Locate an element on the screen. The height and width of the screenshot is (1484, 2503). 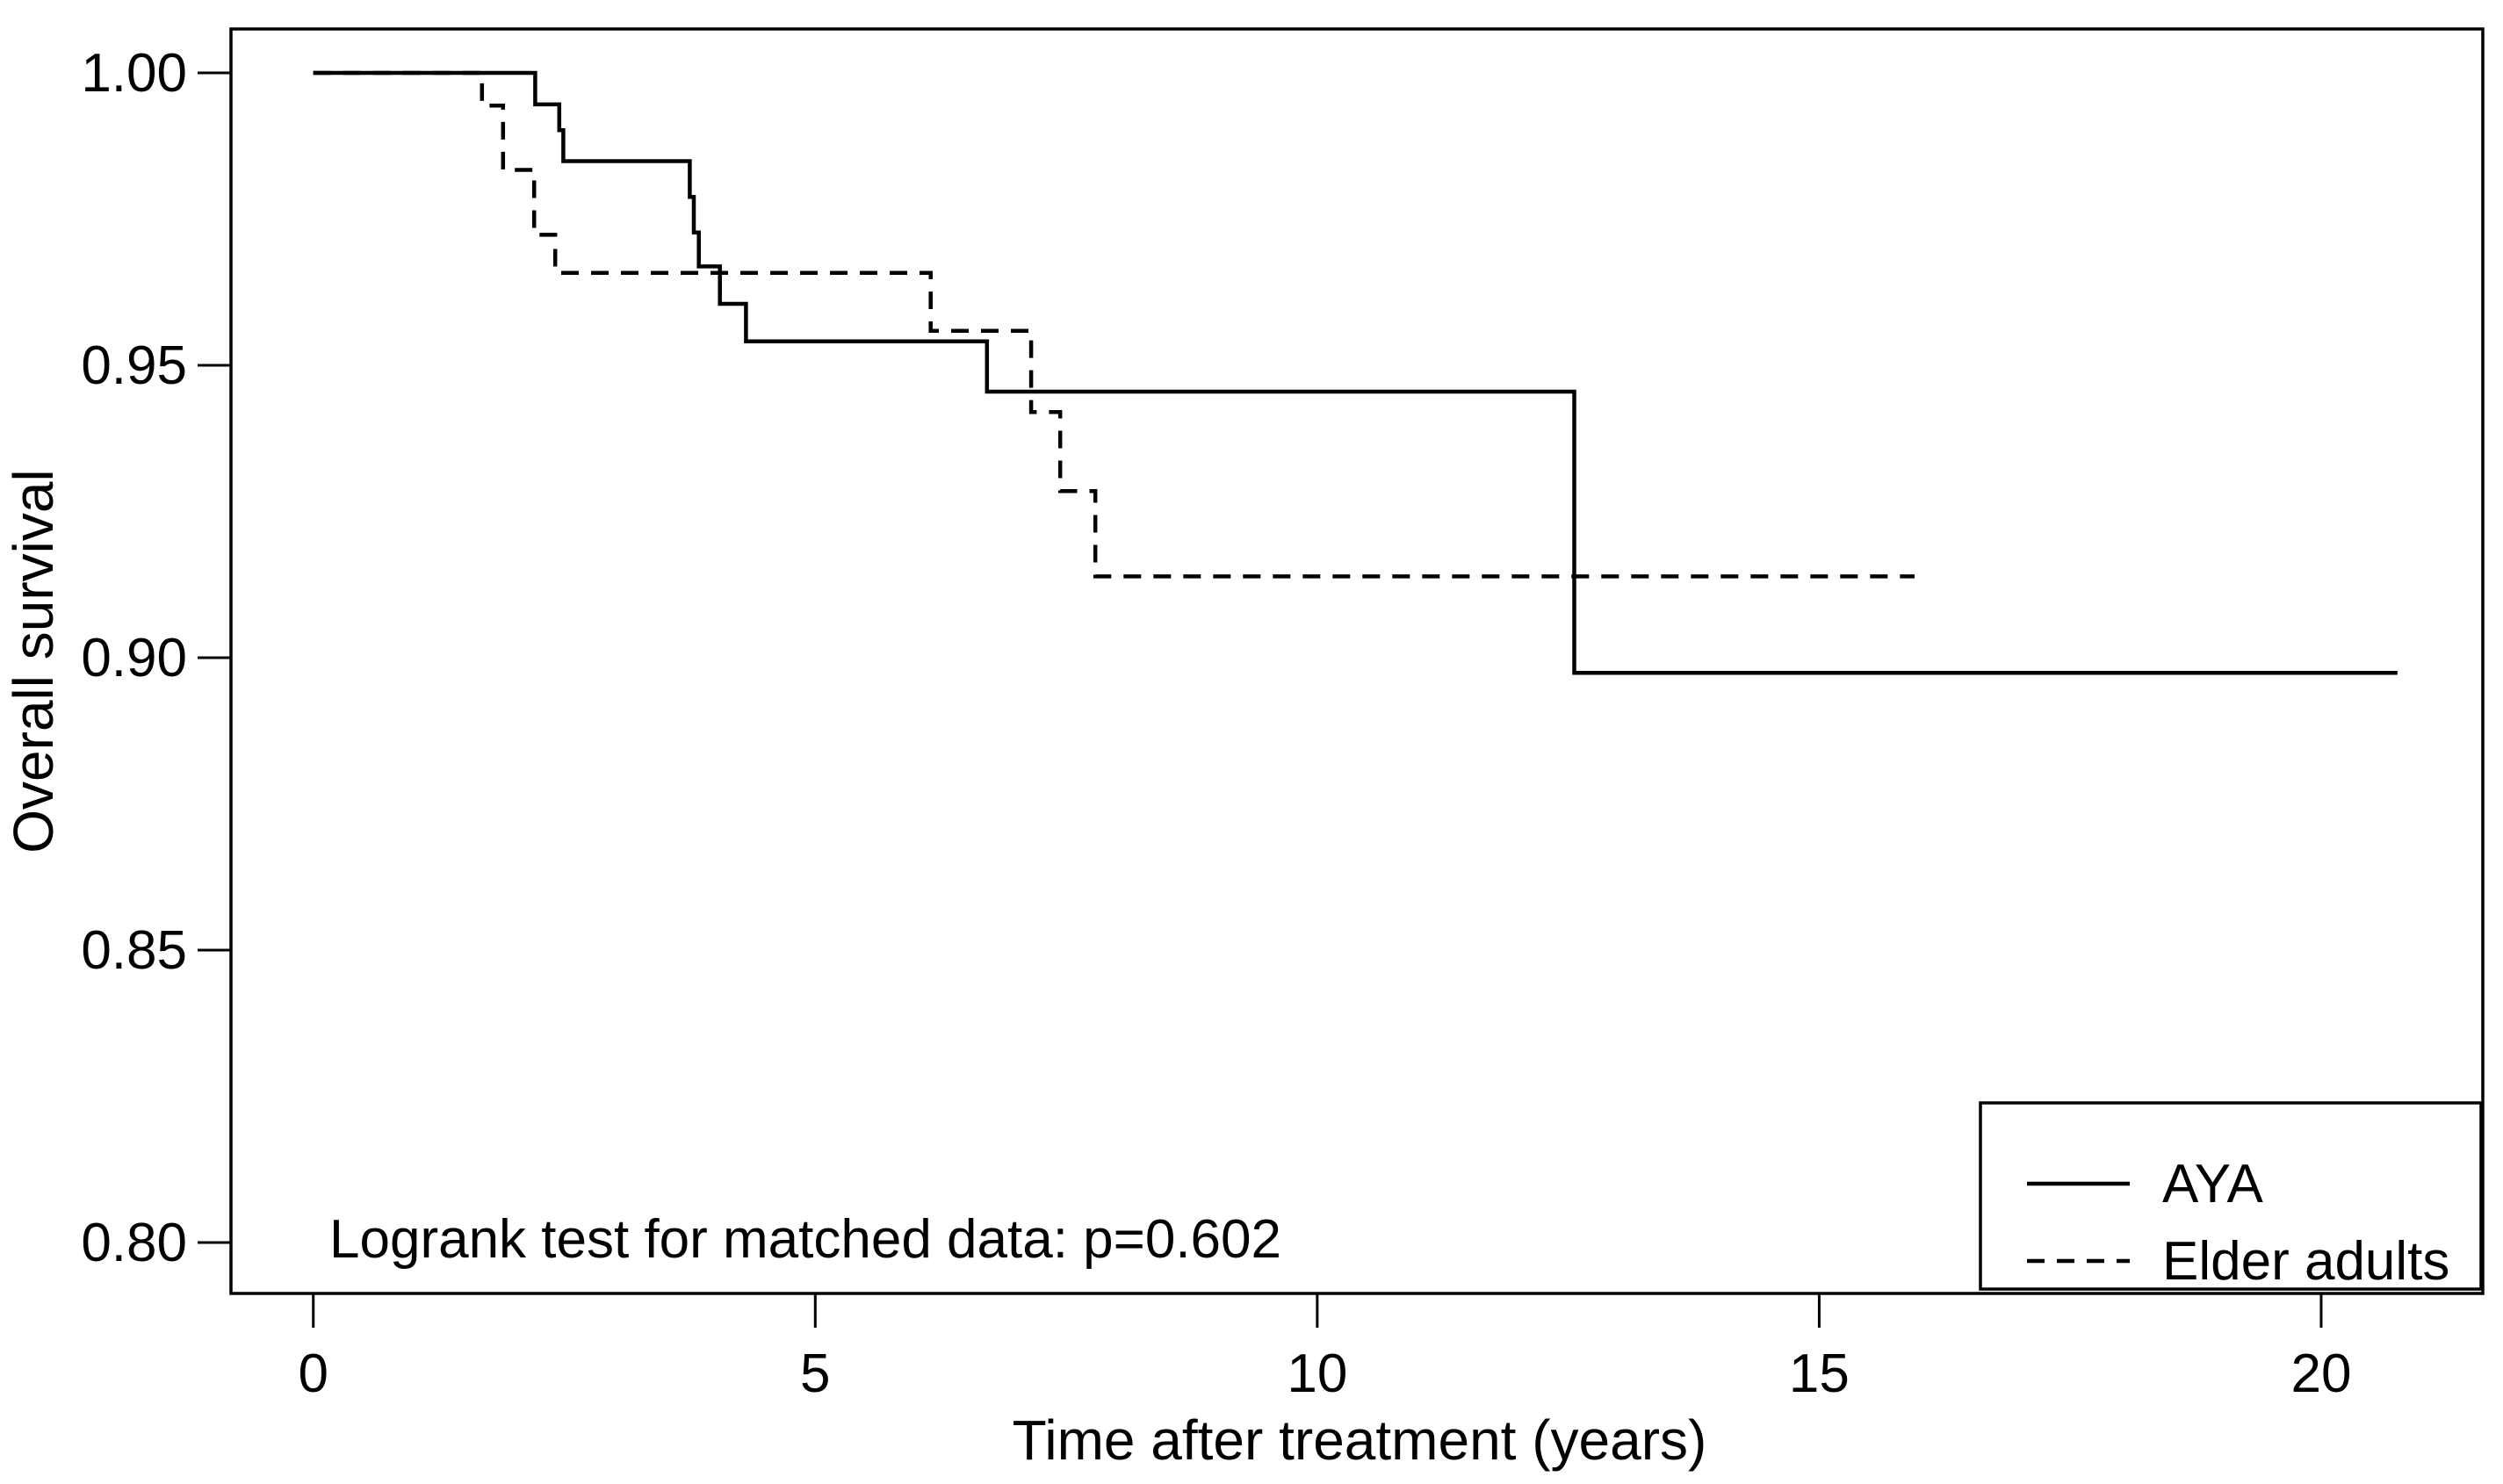
x-tick-label: 15 is located at coordinates (1819, 1374).